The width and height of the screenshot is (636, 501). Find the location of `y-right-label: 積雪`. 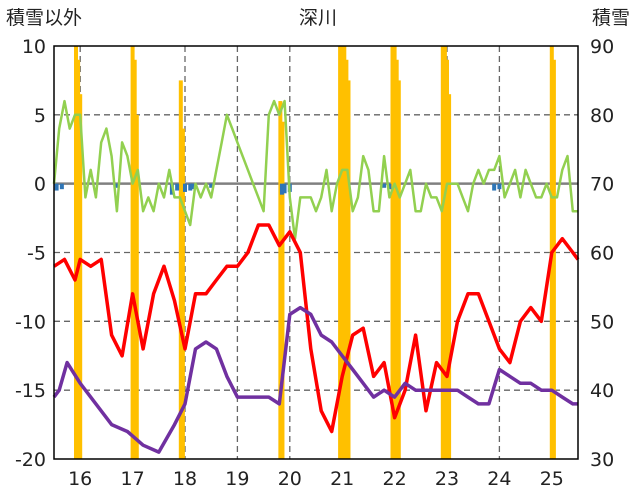

y-right-label: 積雪 is located at coordinates (611, 18).